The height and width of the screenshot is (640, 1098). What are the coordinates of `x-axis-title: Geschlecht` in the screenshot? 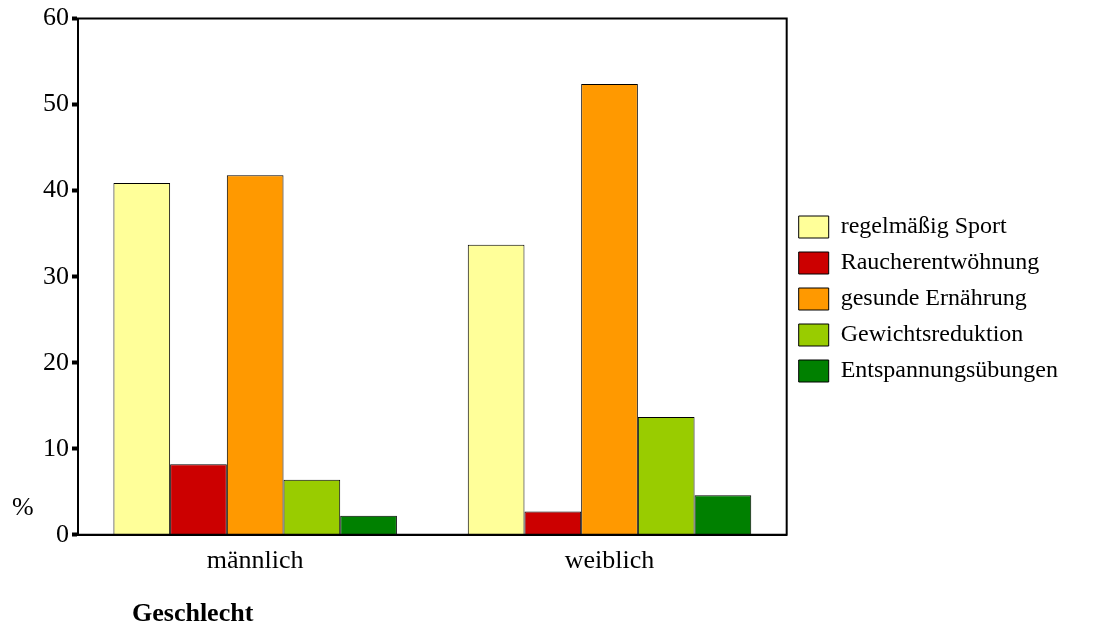 It's located at (193, 613).